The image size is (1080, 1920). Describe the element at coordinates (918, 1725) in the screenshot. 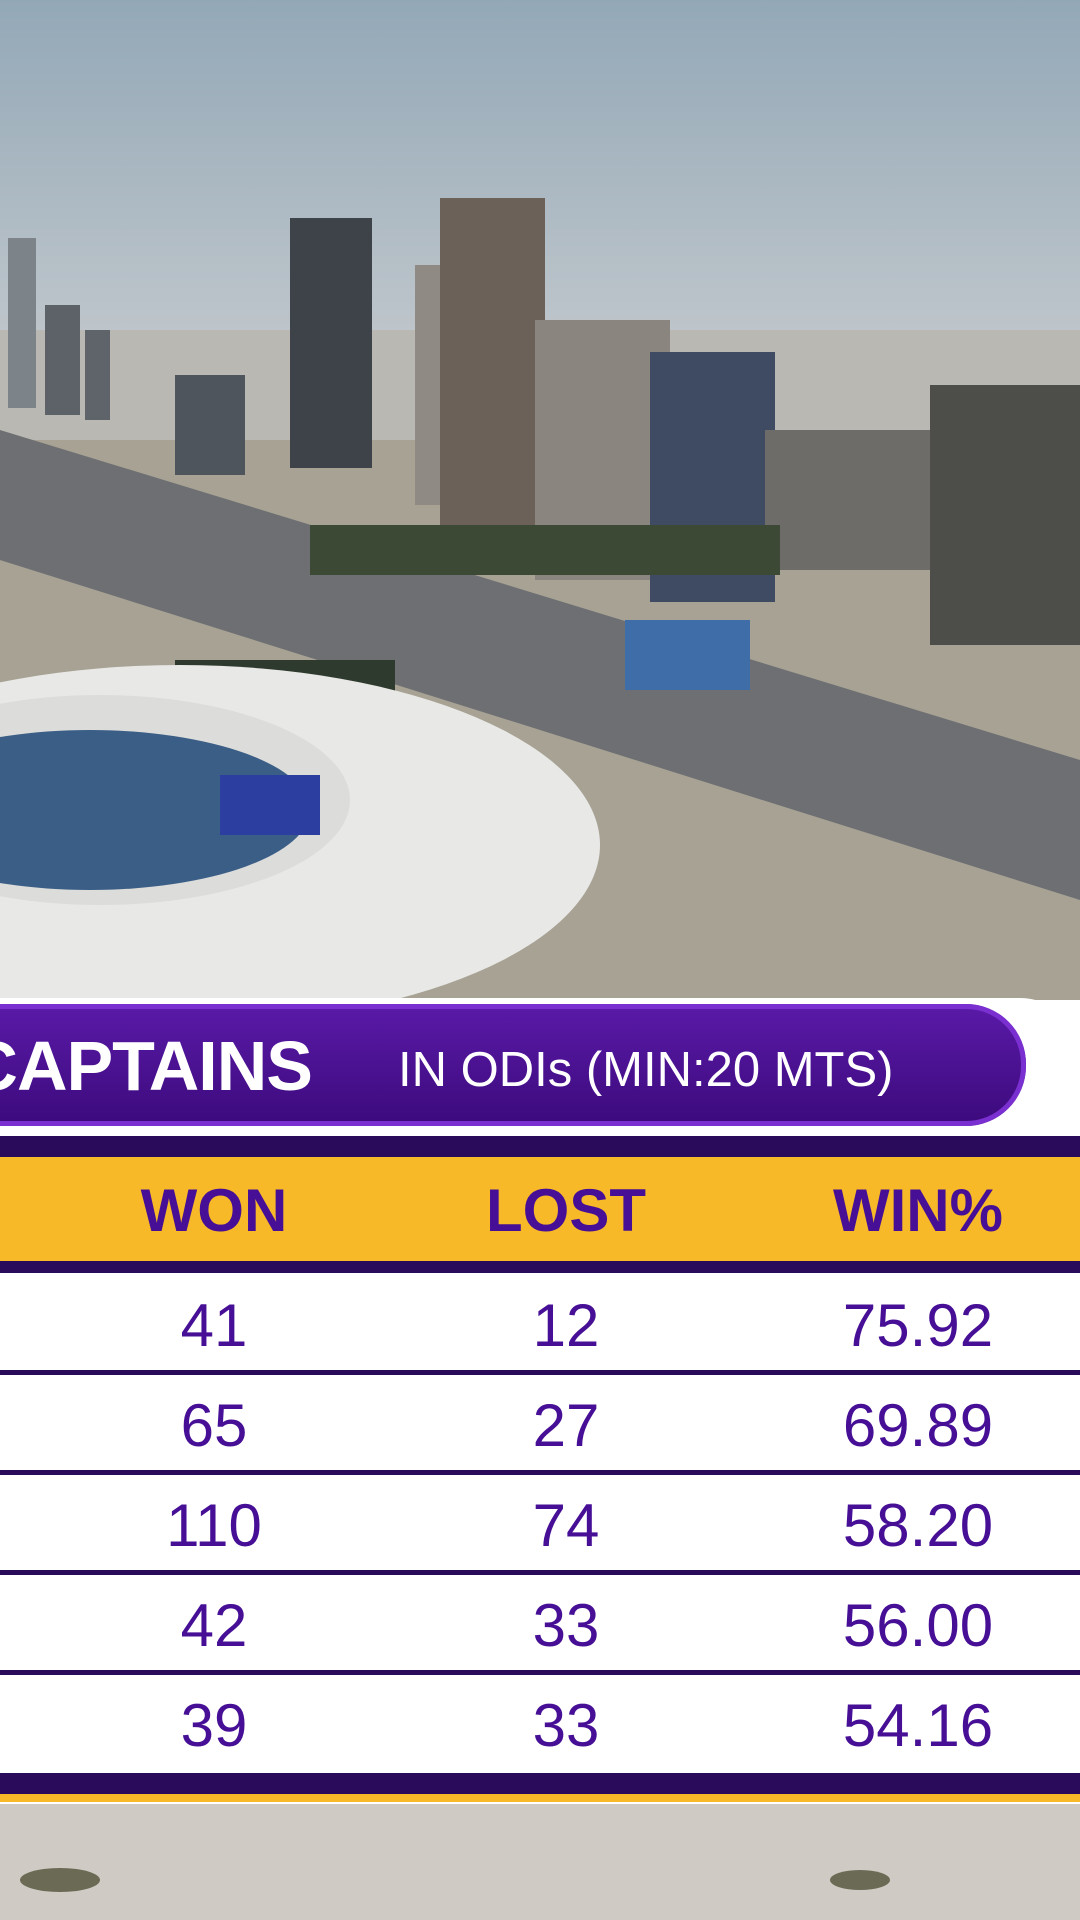

I see `table-cell: 54.16` at that location.